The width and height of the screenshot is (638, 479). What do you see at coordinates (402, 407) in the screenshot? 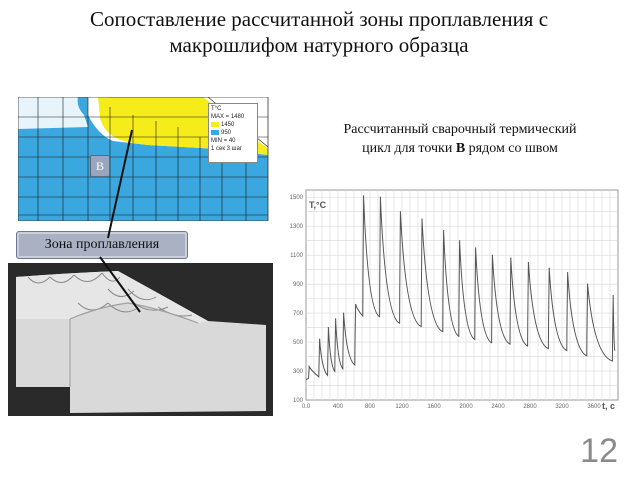
I see `chart-x-tick-label: 1200` at bounding box center [402, 407].